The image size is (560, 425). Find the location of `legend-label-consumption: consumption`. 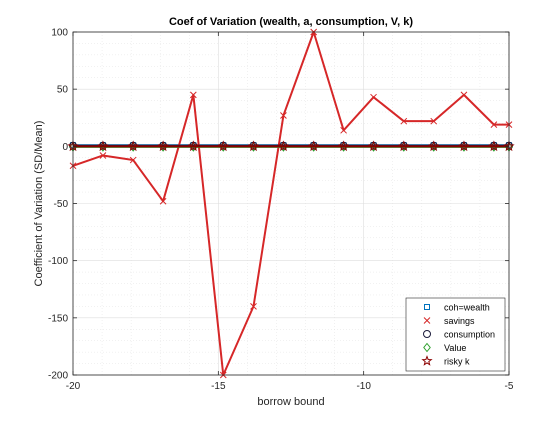

legend-label-consumption: consumption is located at coordinates (469, 335).